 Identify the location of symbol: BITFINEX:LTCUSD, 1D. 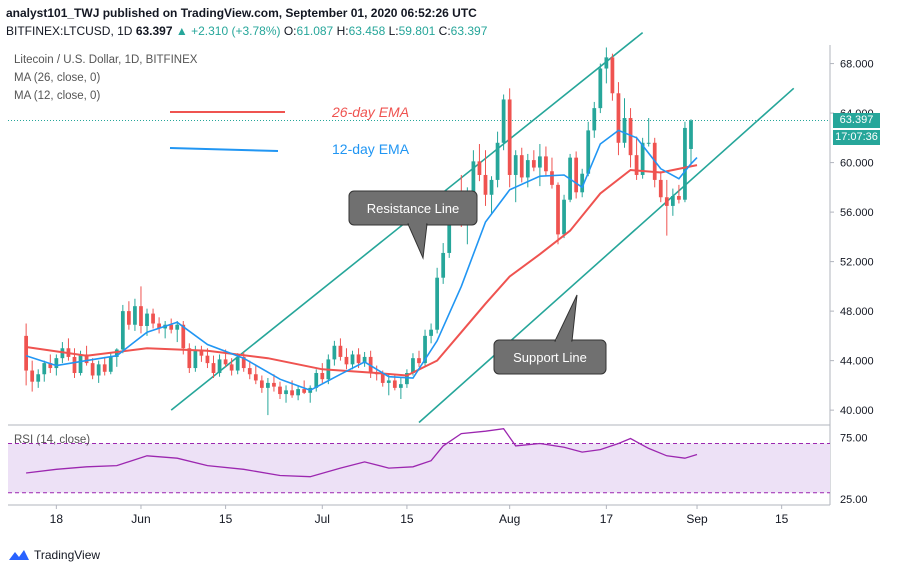
(69, 31).